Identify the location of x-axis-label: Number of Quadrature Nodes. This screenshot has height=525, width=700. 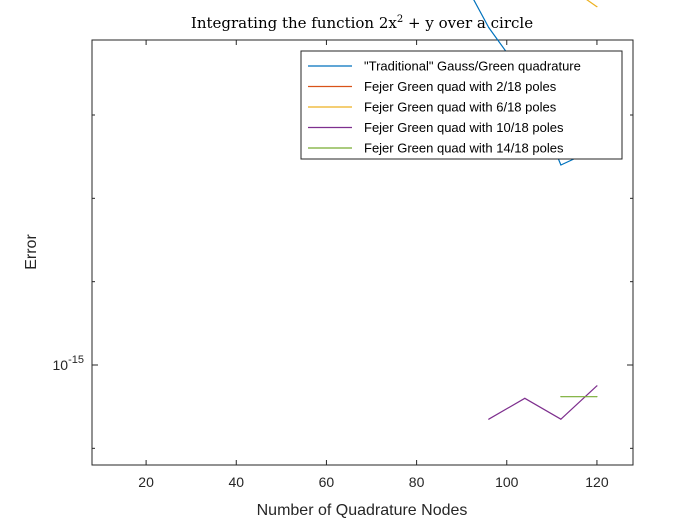
(362, 510).